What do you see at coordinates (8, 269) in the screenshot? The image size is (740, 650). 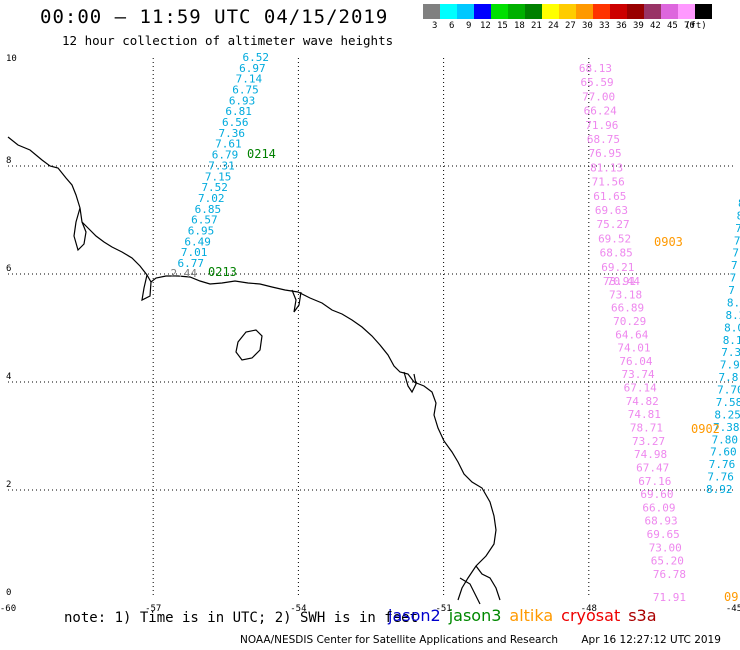 I see `lat-tick-label: 6` at bounding box center [8, 269].